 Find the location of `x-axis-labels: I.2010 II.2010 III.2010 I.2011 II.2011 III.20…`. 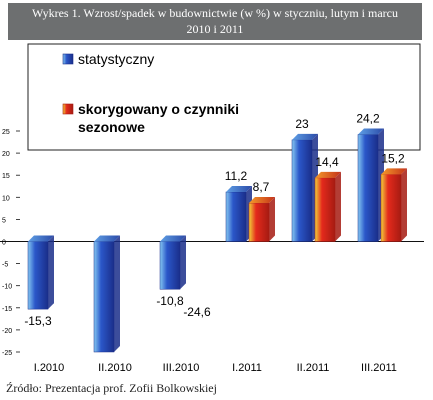

x-axis-labels: I.2010 II.2010 III.2010 I.2011 II.2011 III.20… is located at coordinates (215, 368).